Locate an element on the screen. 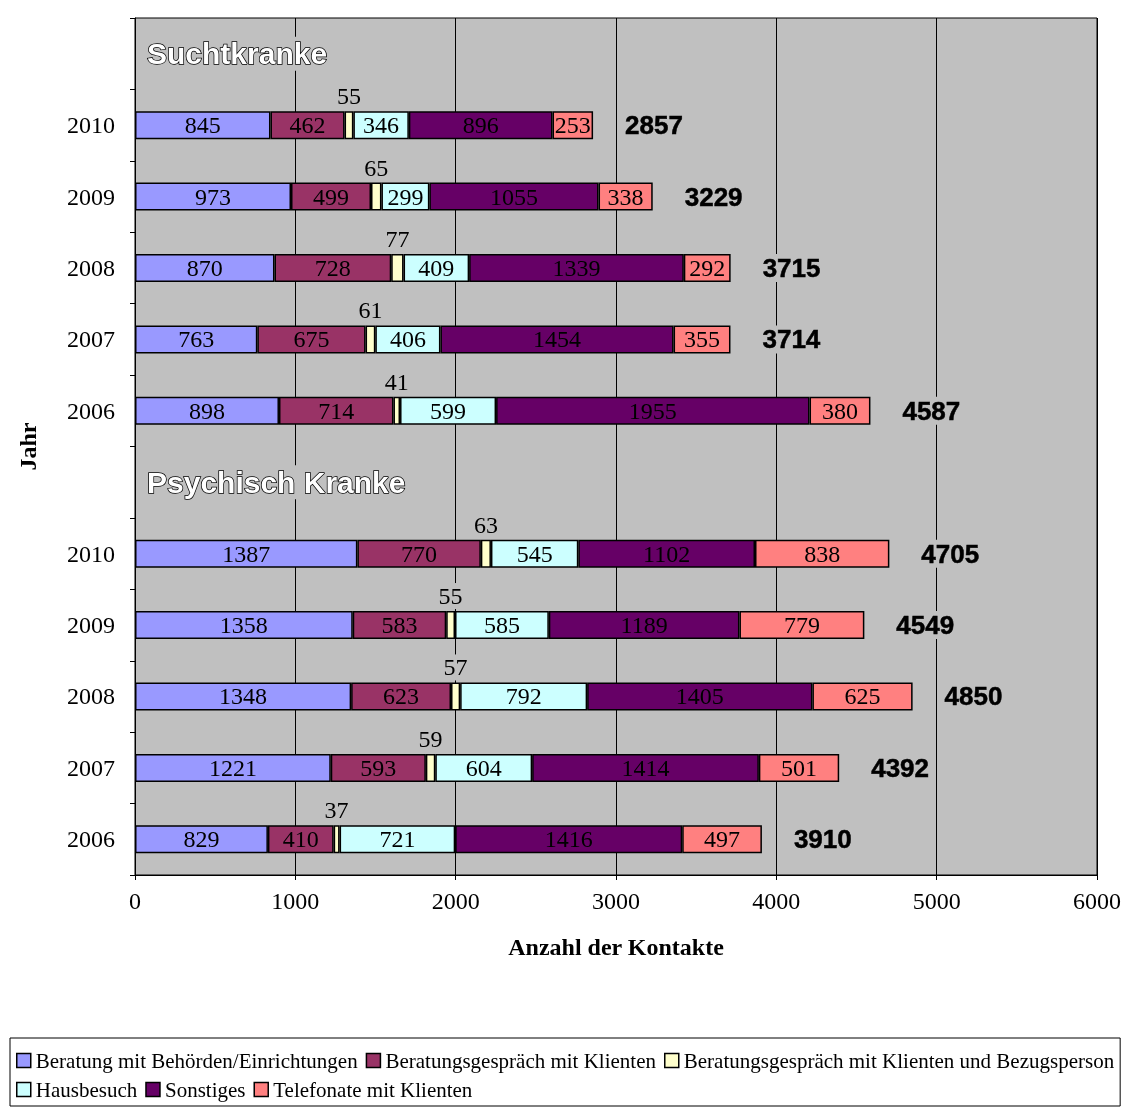 This screenshot has width=1132, height=1117. x-tick-label: 4000 is located at coordinates (776, 901).